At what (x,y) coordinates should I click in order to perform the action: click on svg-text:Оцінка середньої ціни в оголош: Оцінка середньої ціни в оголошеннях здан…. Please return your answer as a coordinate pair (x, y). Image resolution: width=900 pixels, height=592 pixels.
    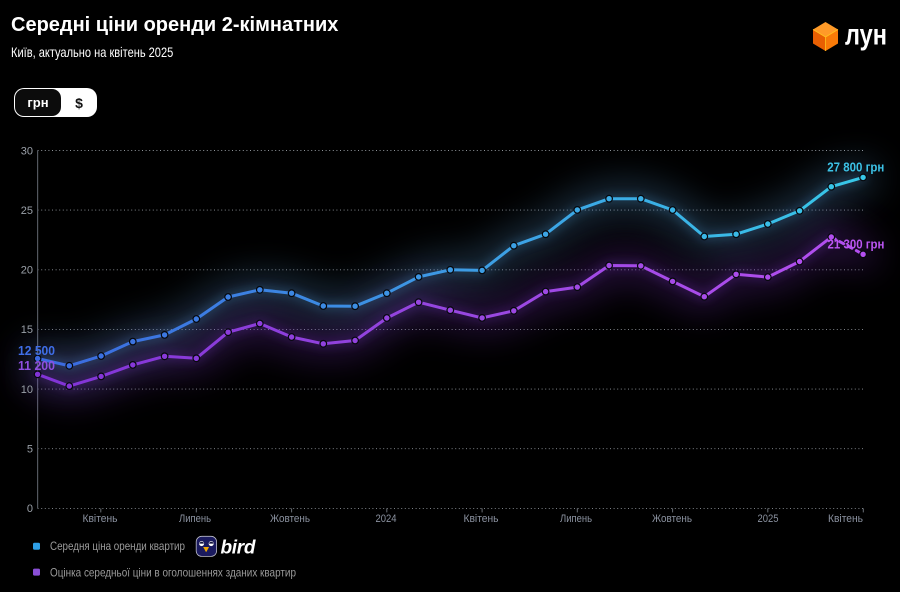
    Looking at the image, I should click on (173, 573).